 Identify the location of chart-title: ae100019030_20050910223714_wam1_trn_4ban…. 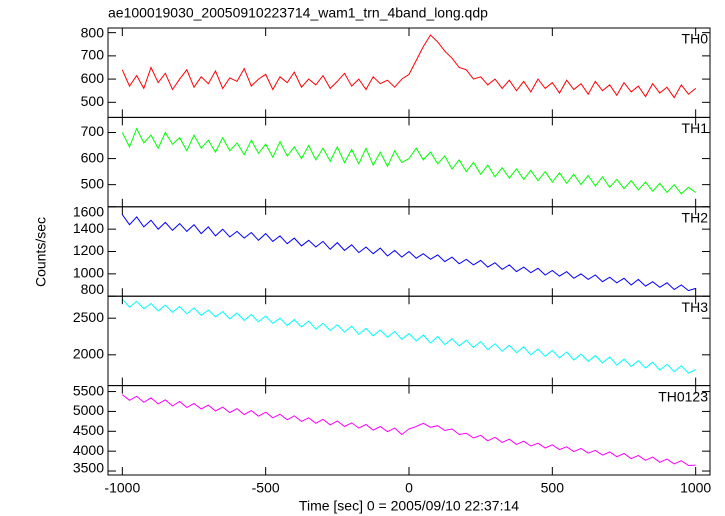
(298, 13).